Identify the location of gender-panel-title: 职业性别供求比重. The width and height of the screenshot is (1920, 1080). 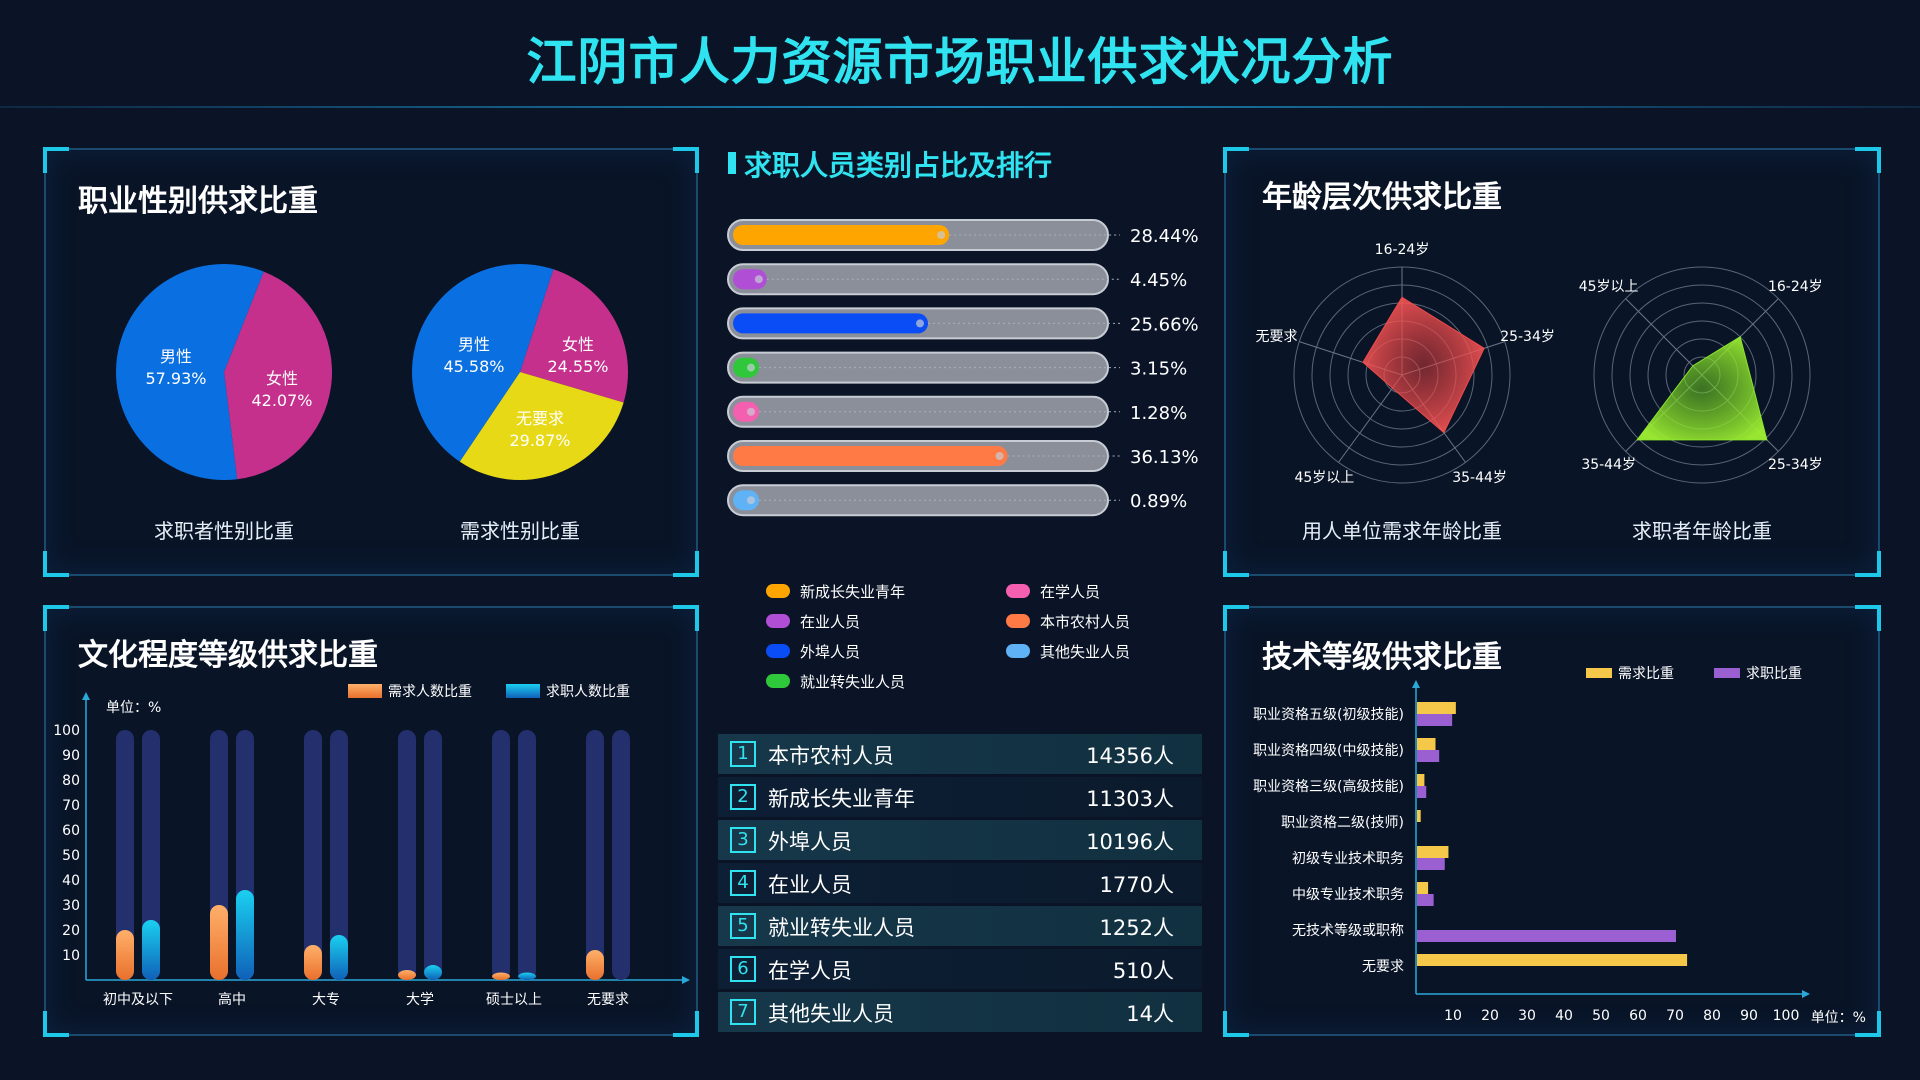
(198, 201).